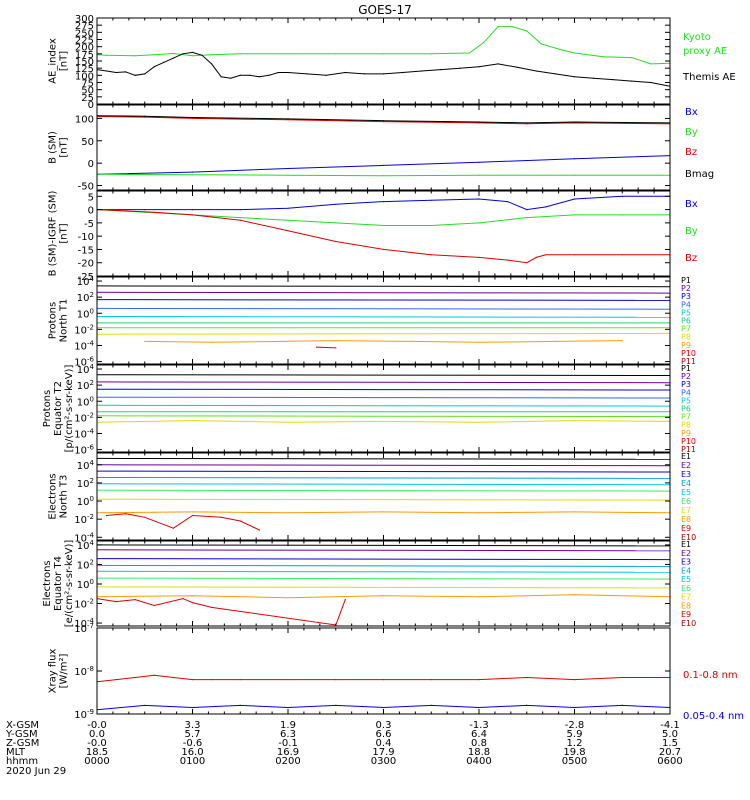  I want to click on legend-item: Bmag, so click(699, 174).